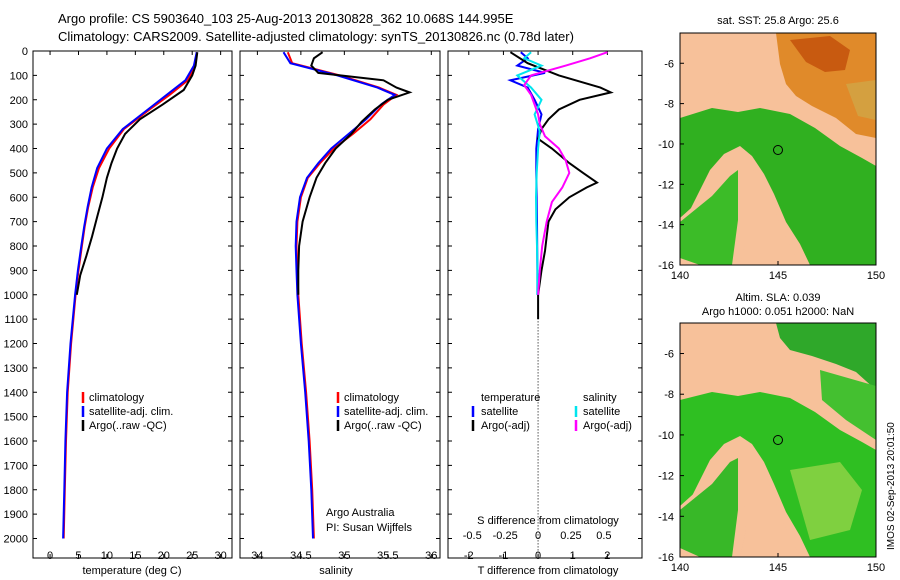  What do you see at coordinates (573, 556) in the screenshot?
I see `x-tick-label: 1` at bounding box center [573, 556].